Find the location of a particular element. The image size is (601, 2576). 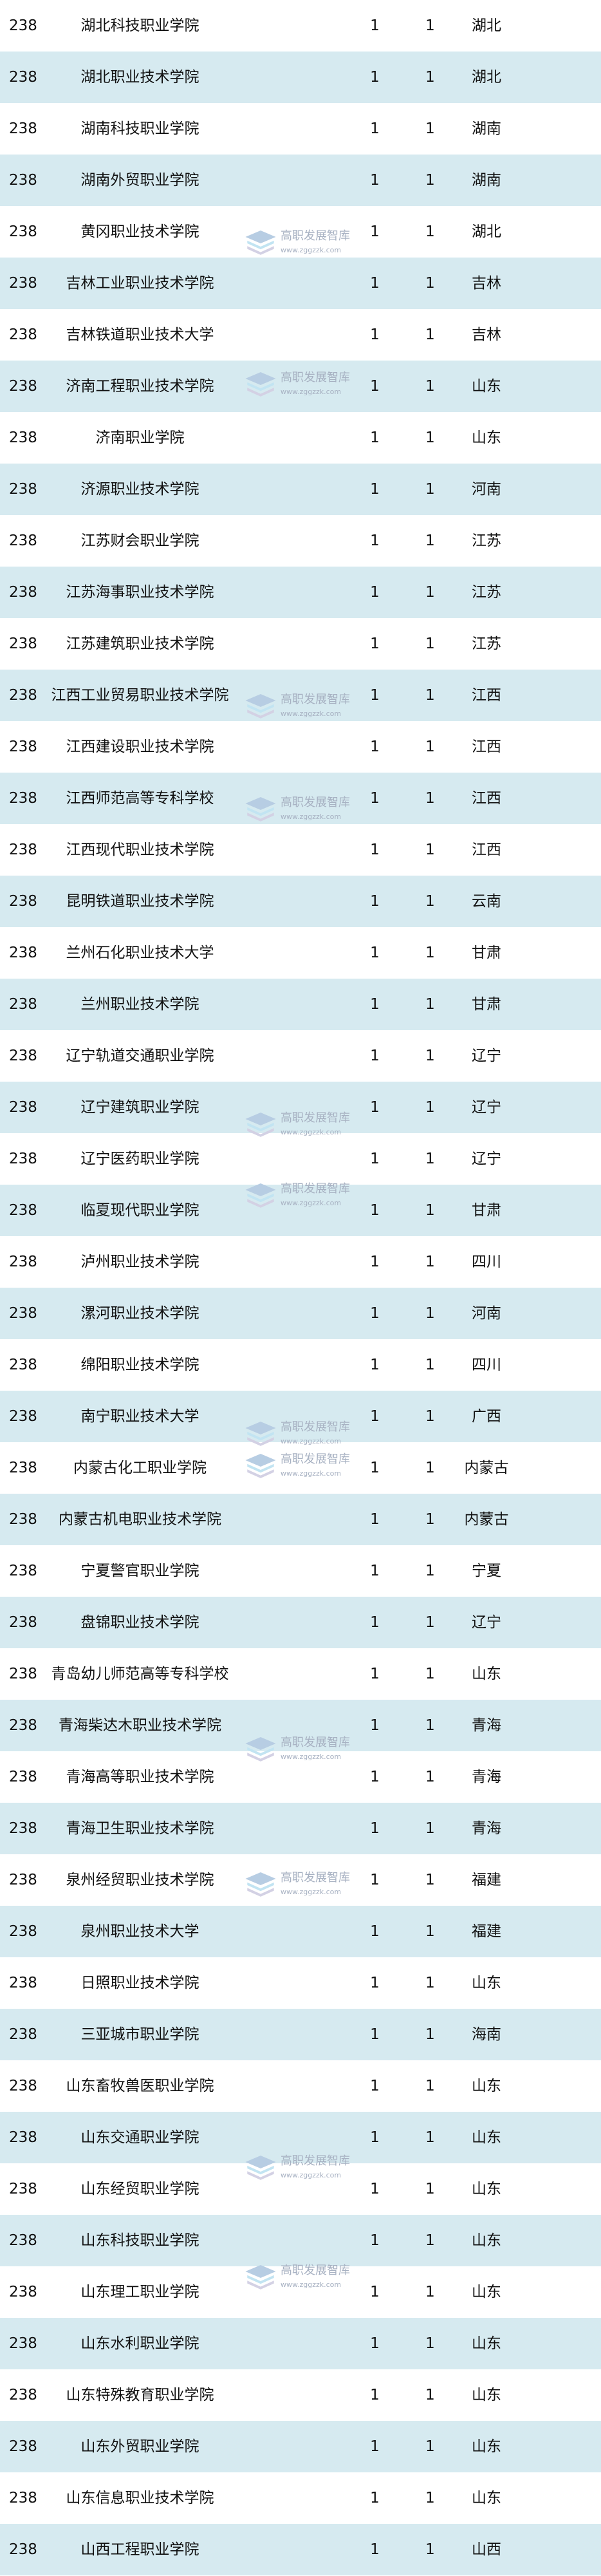

school-name-cell: 日照职业技术学院 is located at coordinates (139, 1983).